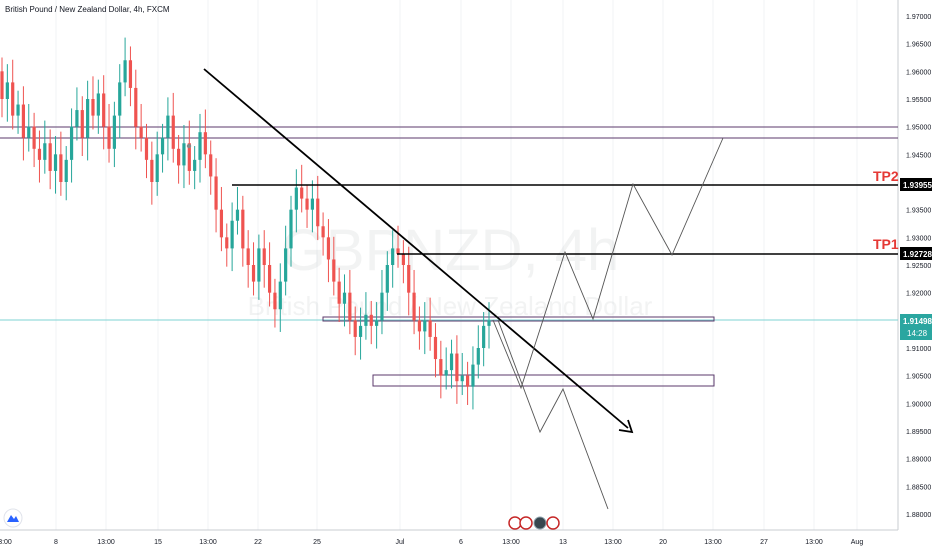  I want to click on x-tick-label: 6, so click(461, 542).